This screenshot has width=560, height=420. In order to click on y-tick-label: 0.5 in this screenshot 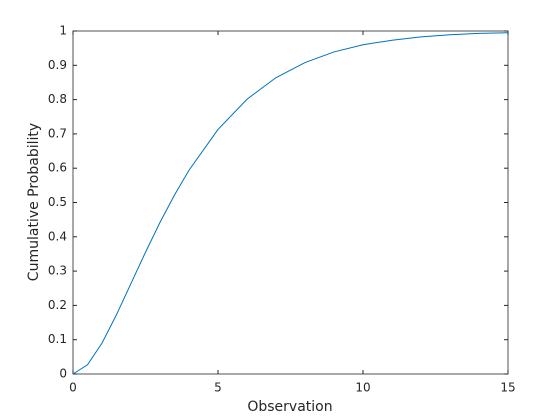, I will do `click(57, 202)`.